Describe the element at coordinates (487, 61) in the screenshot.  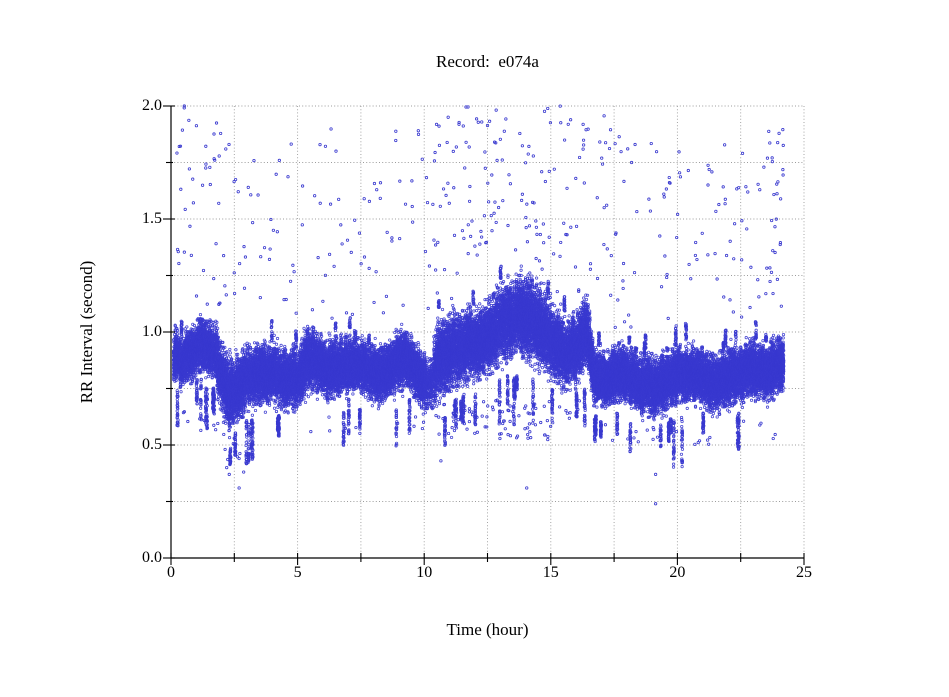
I see `chart-title: Record: e074a` at that location.